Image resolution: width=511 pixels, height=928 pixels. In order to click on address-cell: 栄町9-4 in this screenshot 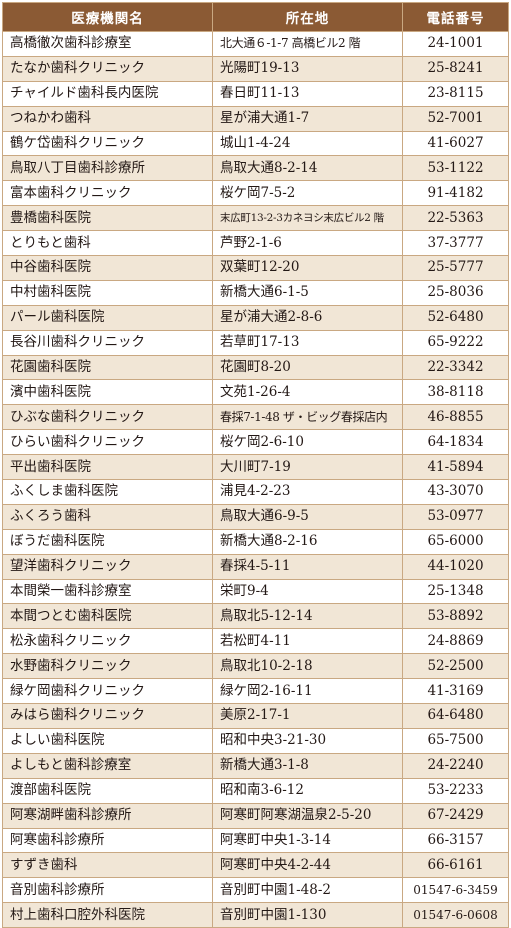, I will do `click(307, 591)`.